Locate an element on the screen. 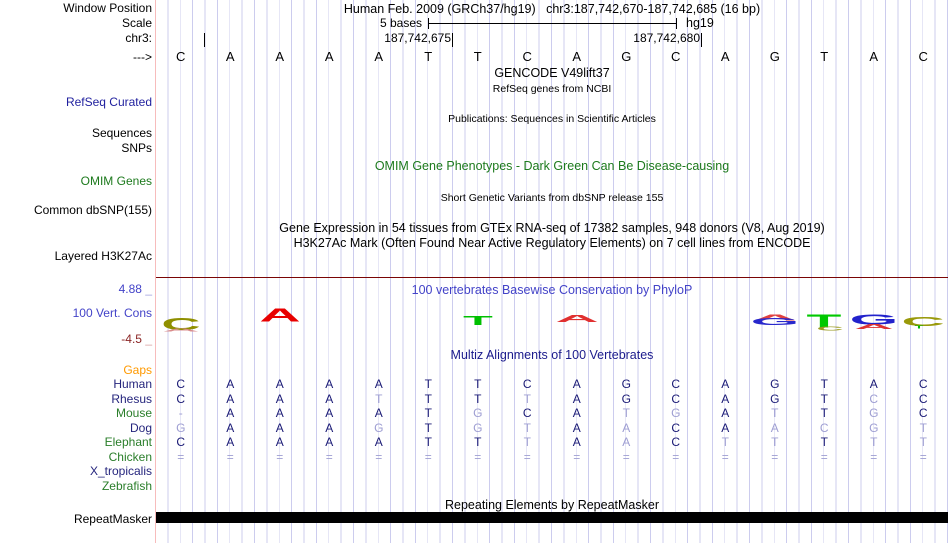 This screenshot has height=543, width=950. align-cell-rhesus-11: C is located at coordinates (676, 398).